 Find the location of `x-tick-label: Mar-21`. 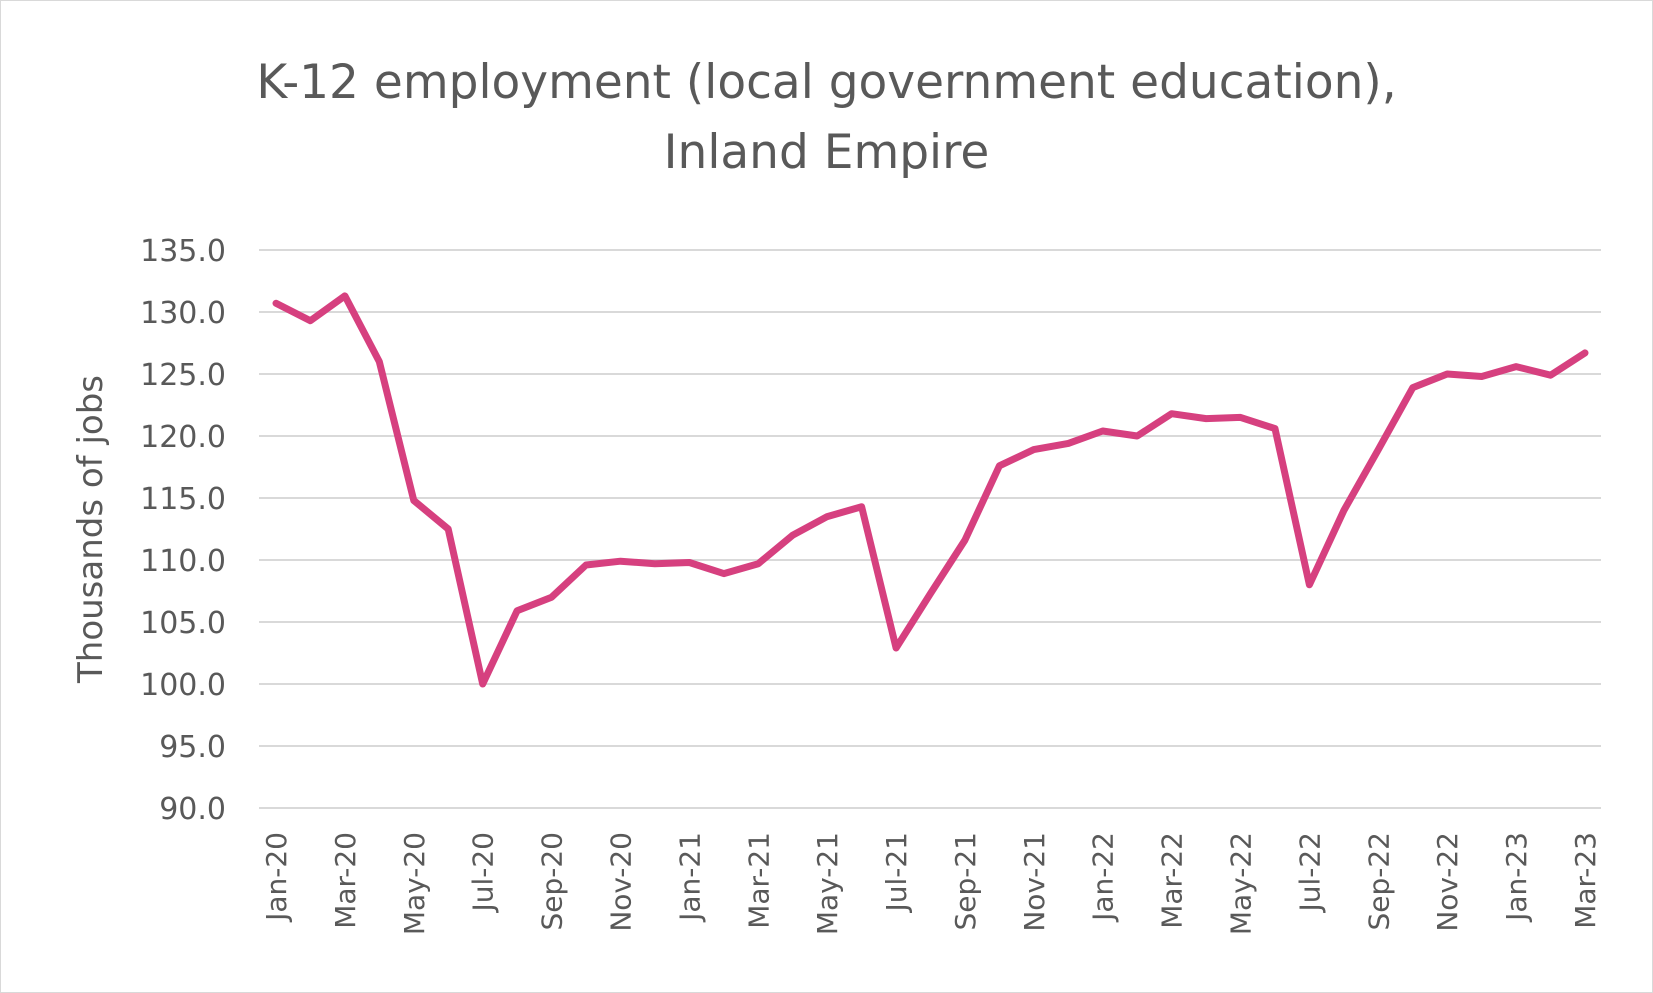

x-tick-label: Mar-21 is located at coordinates (758, 880).